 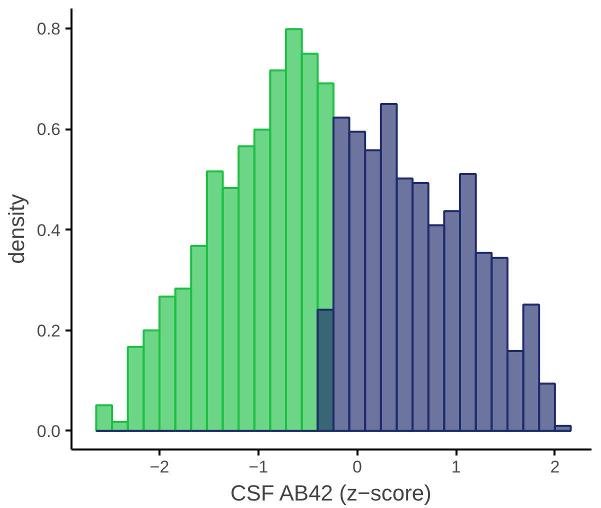 I want to click on x-tick-label: −1, so click(x=258, y=467).